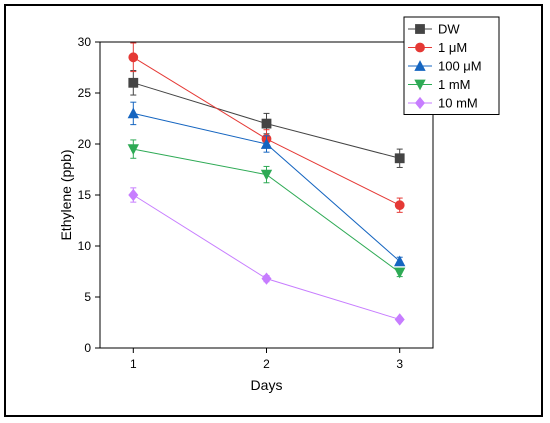 This screenshot has width=550, height=423. Describe the element at coordinates (87, 348) in the screenshot. I see `y-tick-label: 0` at that location.